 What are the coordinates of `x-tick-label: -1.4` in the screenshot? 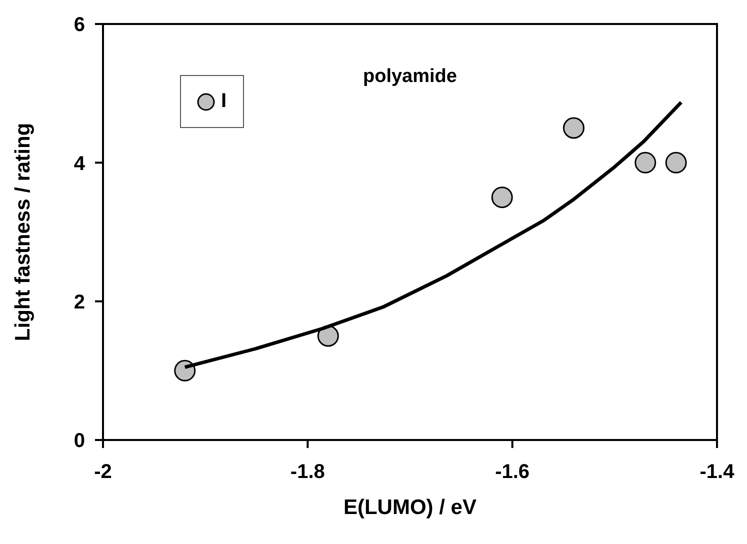 It's located at (718, 472).